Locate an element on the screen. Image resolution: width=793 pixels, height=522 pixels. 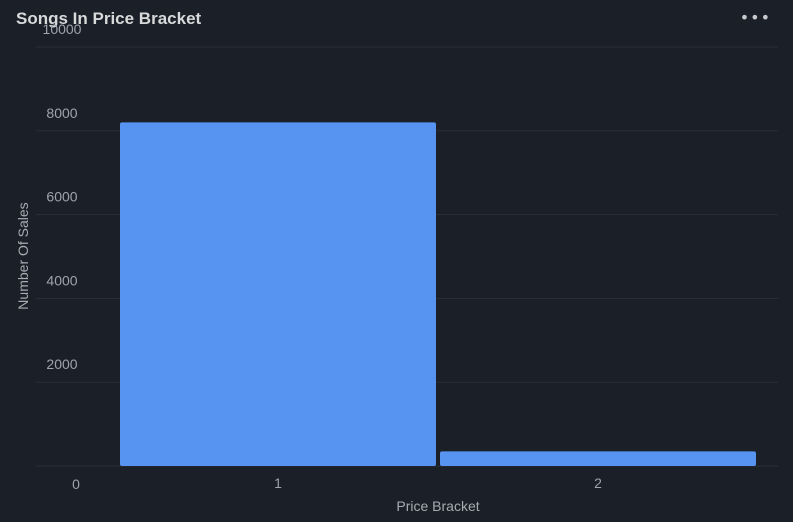
x-tick-label: 1 is located at coordinates (278, 483).